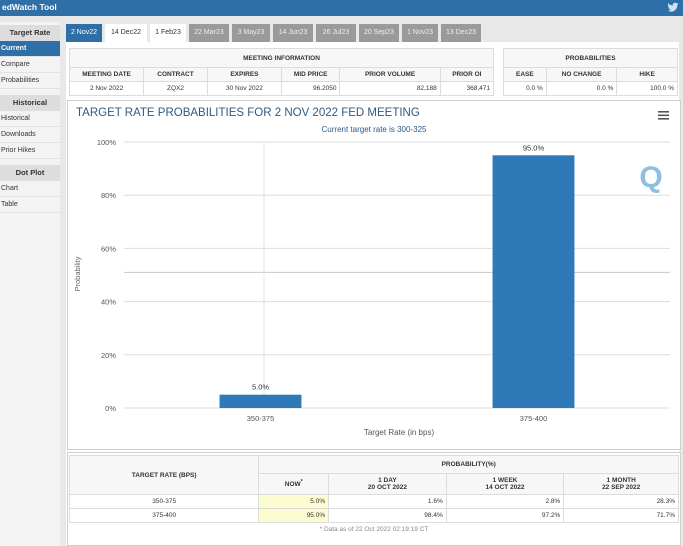  I want to click on sidebar-header-target-rate: Target Rate, so click(30, 33).